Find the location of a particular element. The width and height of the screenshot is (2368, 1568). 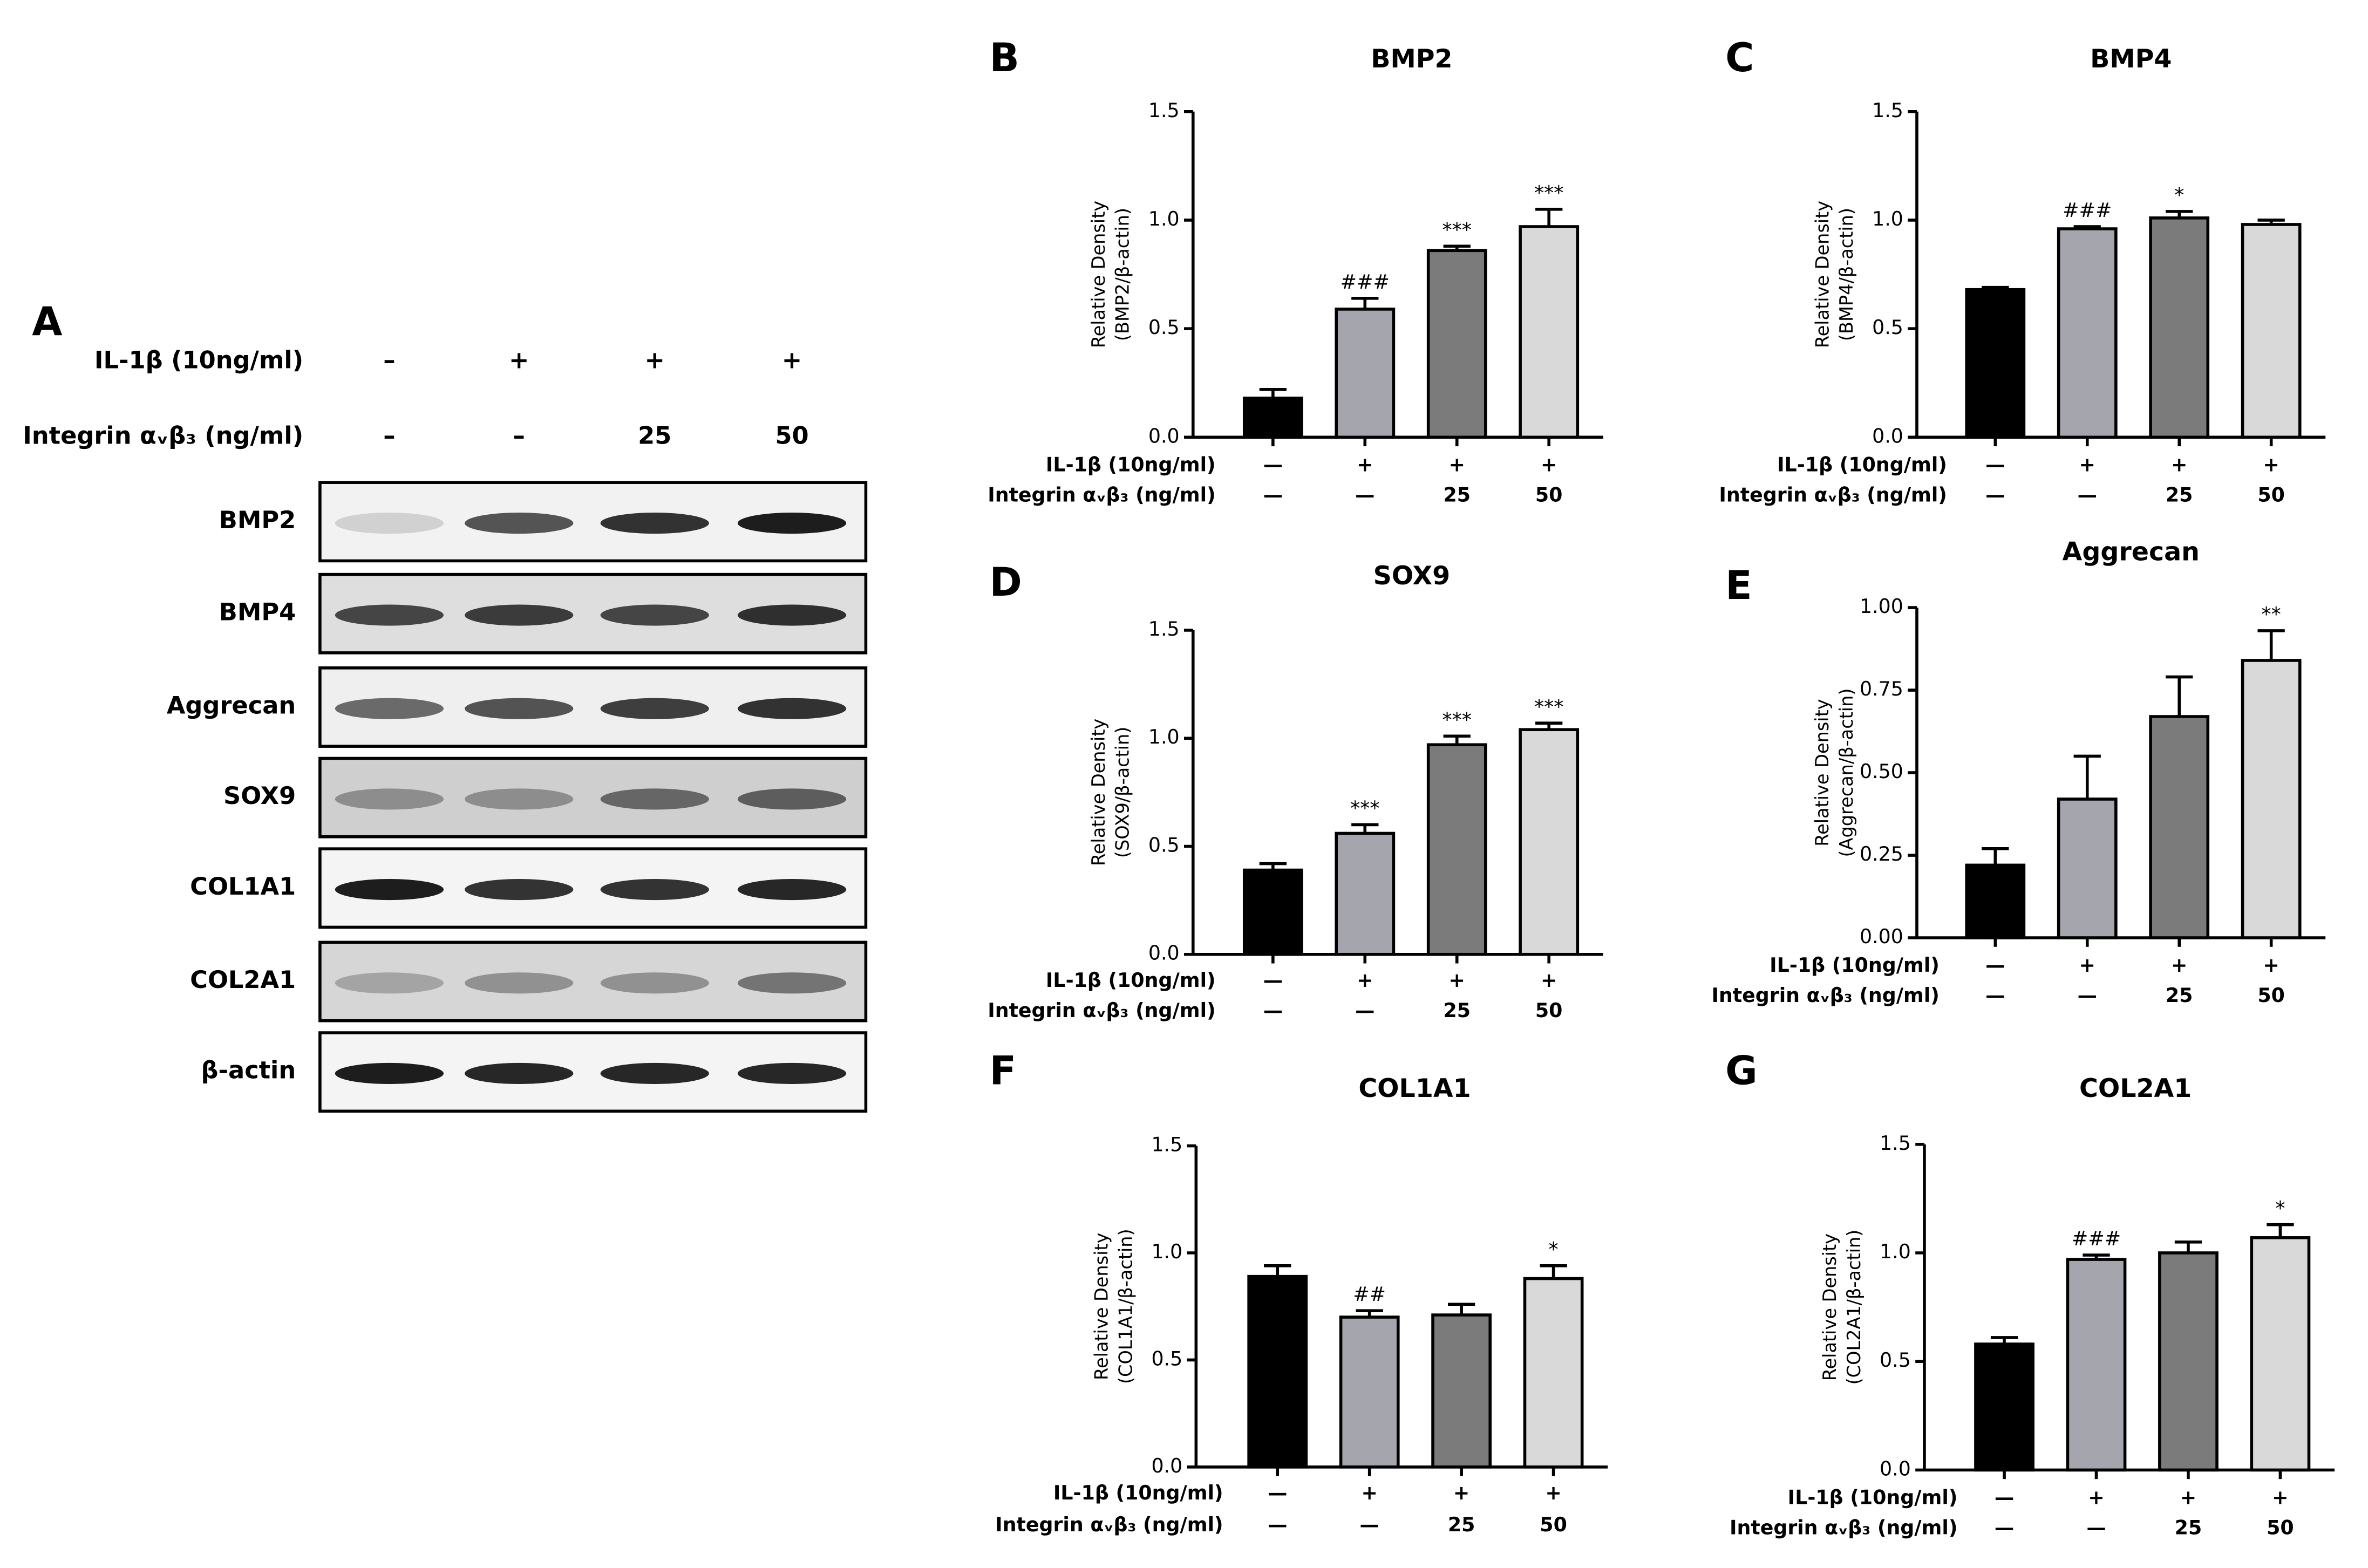

panel-letter: E is located at coordinates (1738, 586).